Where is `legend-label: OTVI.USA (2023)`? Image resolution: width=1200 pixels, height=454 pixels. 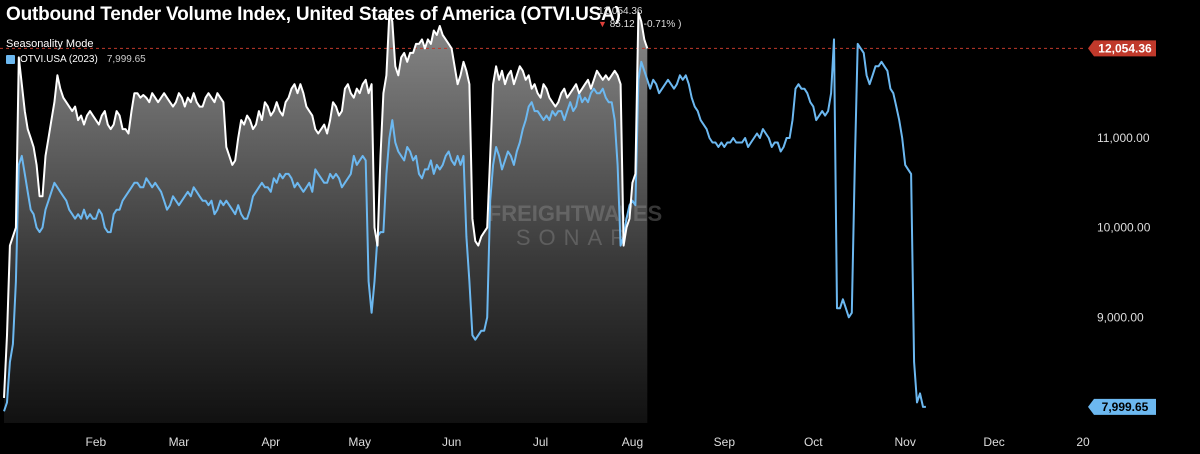
legend-label: OTVI.USA (2023) is located at coordinates (59, 59).